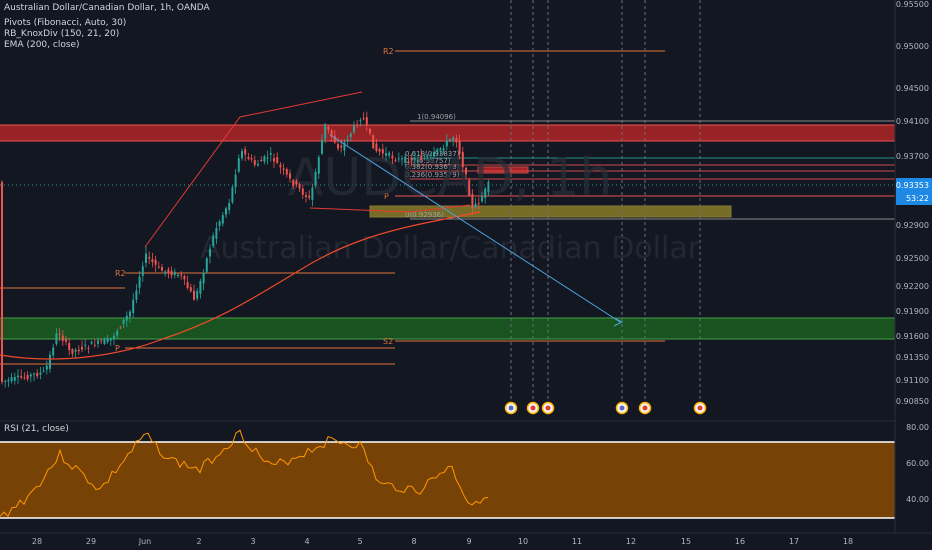 The width and height of the screenshot is (932, 550). I want to click on rsi-legend: RSI (21, close), so click(36, 429).